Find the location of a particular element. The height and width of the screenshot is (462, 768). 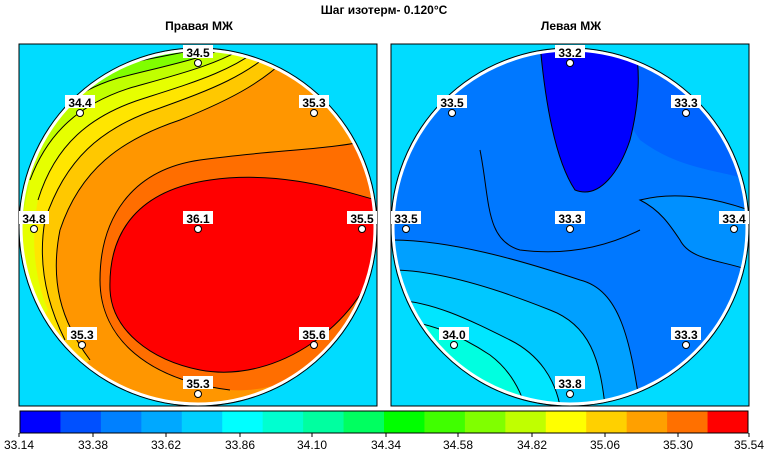

colorbar-tick-label: 34.58 is located at coordinates (458, 445).